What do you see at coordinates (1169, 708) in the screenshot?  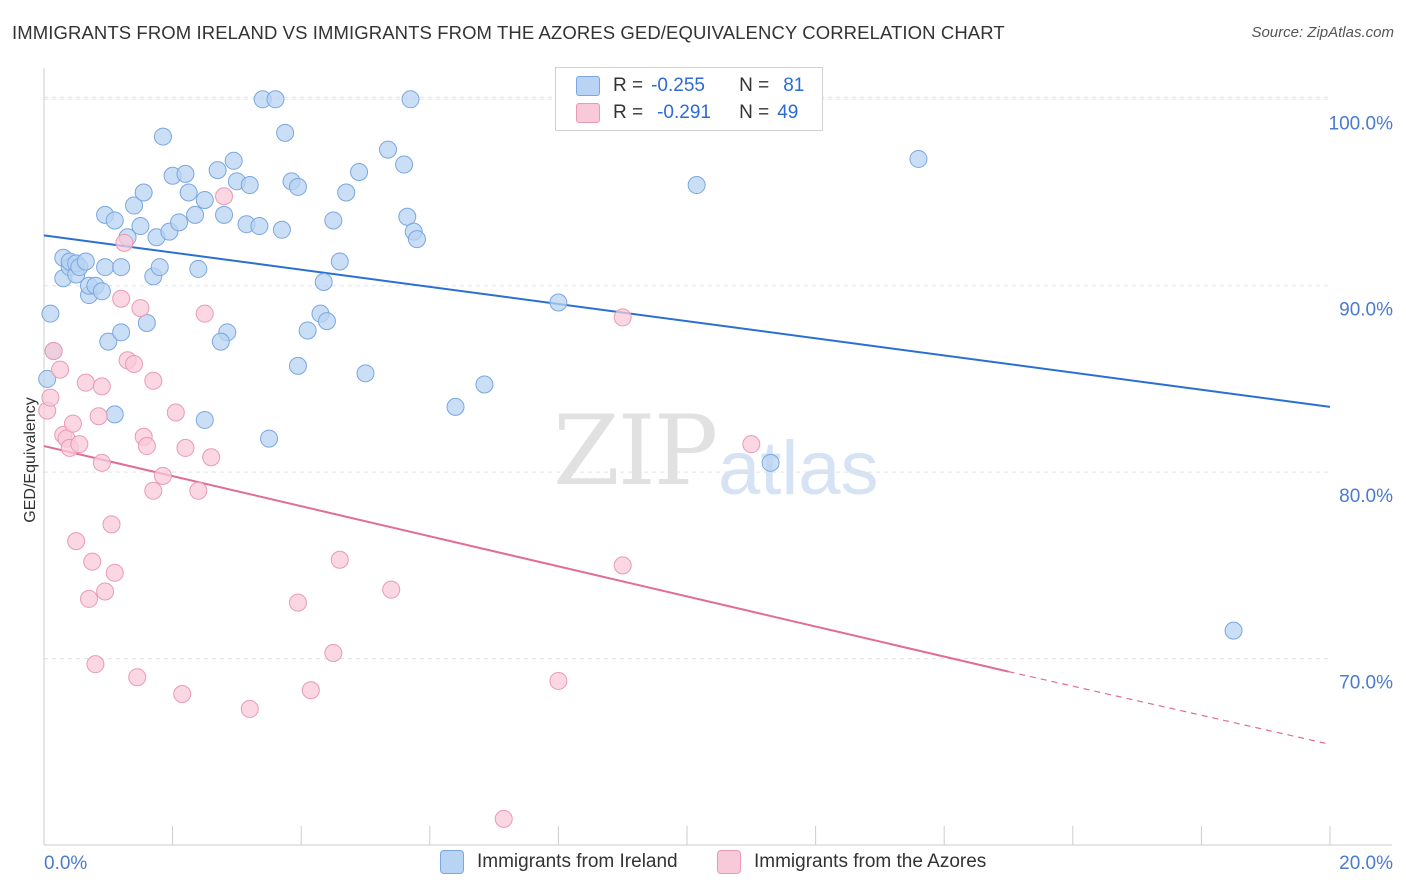 I see `azores-trendline-extension` at bounding box center [1169, 708].